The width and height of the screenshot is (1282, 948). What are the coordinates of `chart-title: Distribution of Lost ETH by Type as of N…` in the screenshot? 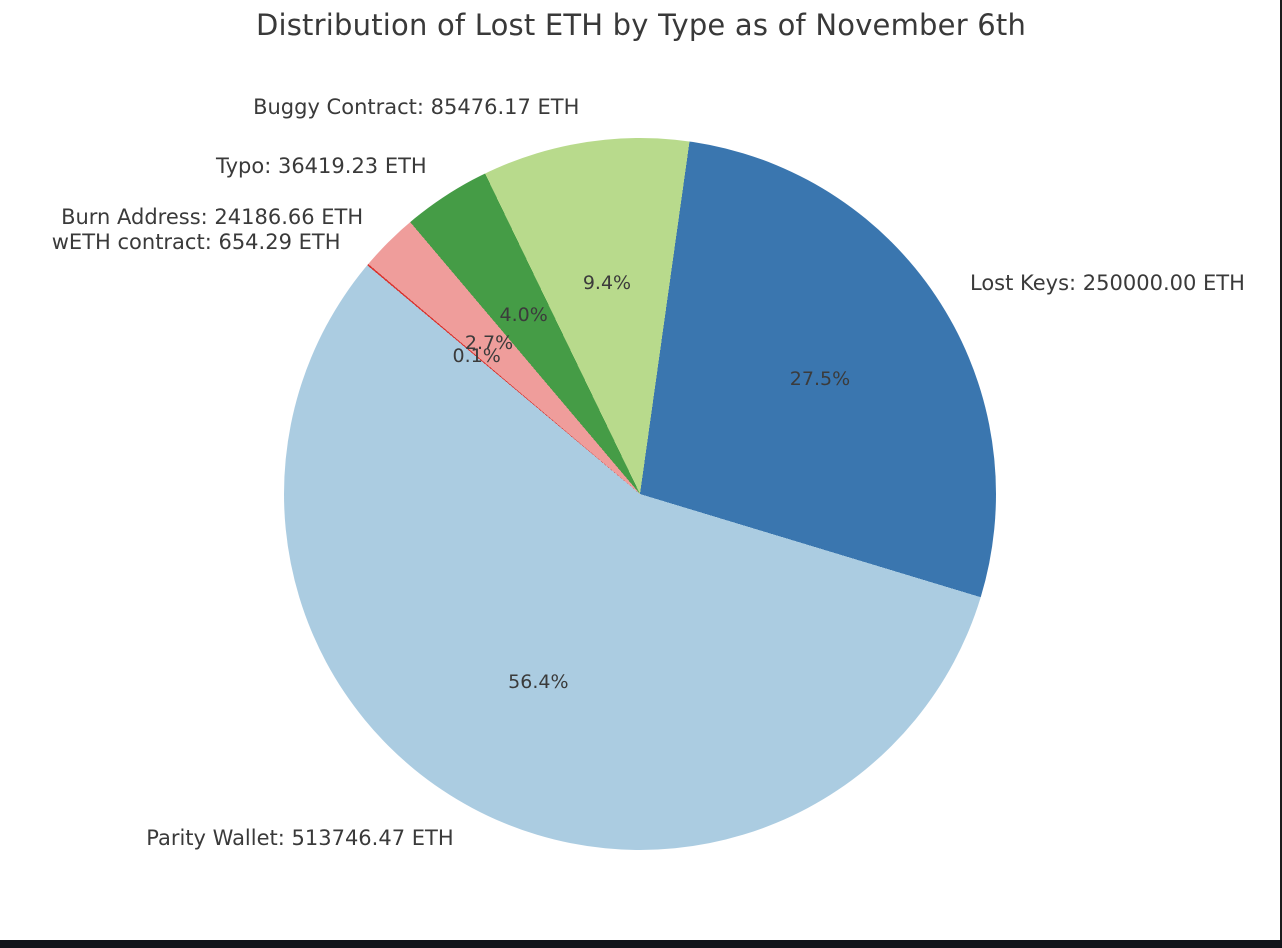 It's located at (641, 25).